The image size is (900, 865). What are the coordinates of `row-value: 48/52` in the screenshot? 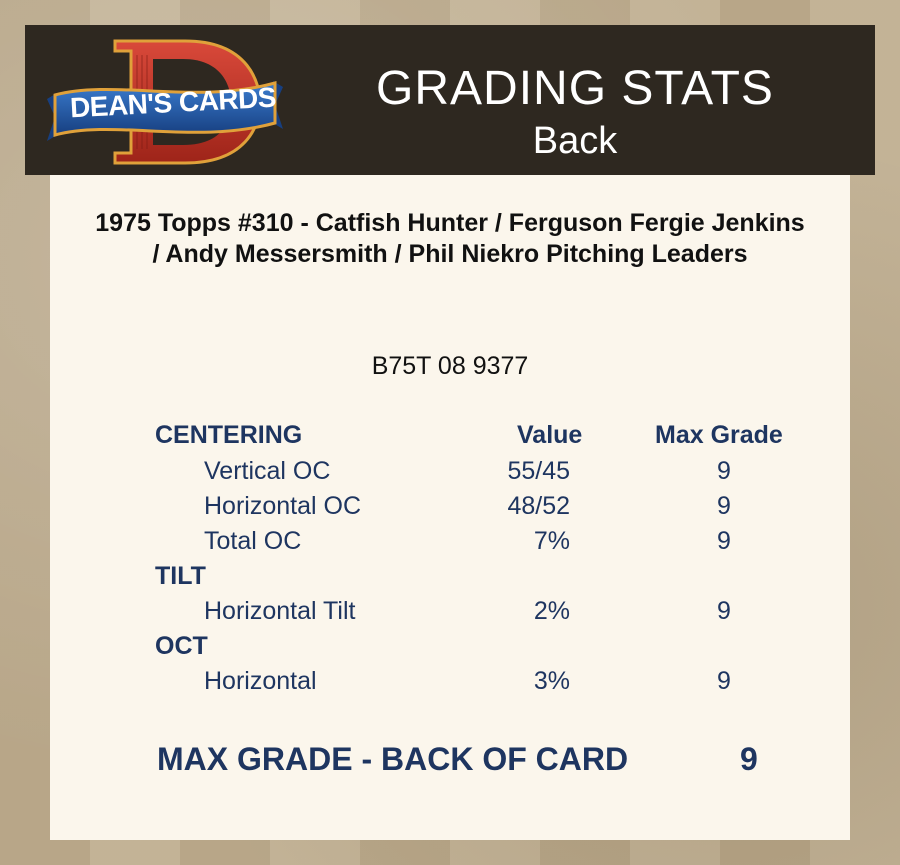 It's located at (538, 506).